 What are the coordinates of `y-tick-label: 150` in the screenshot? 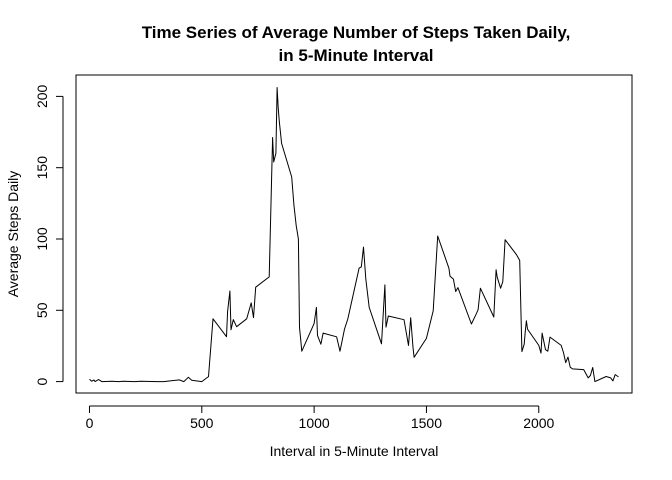 It's located at (42, 168).